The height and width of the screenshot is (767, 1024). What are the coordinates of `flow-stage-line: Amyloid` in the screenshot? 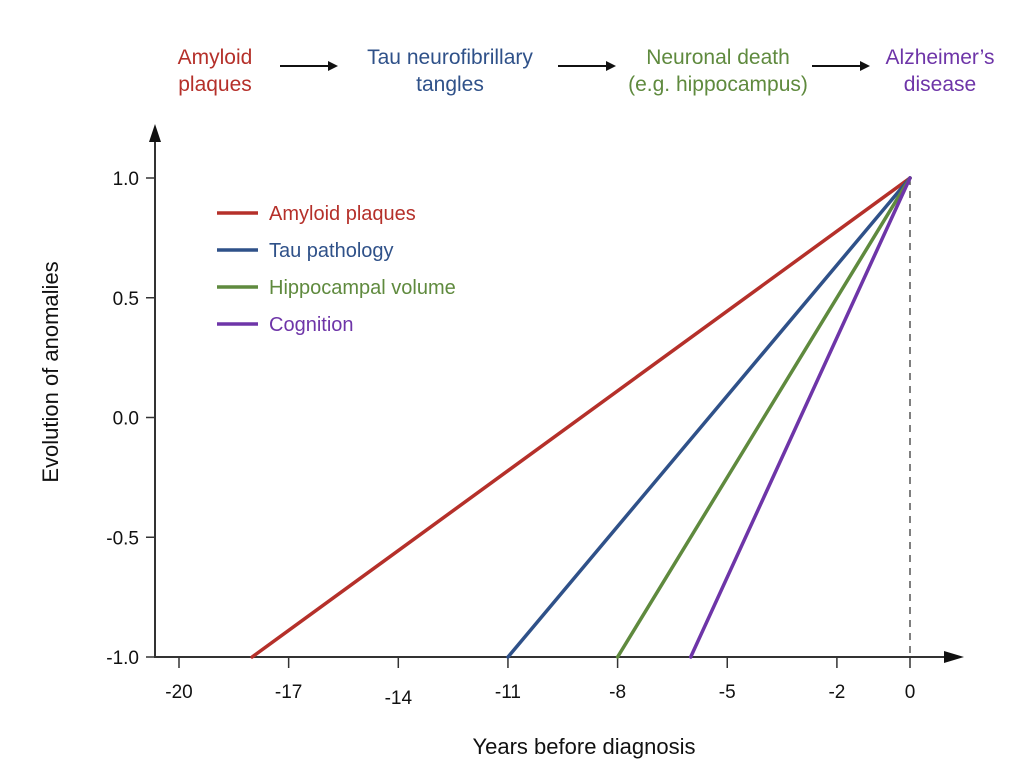 It's located at (215, 57).